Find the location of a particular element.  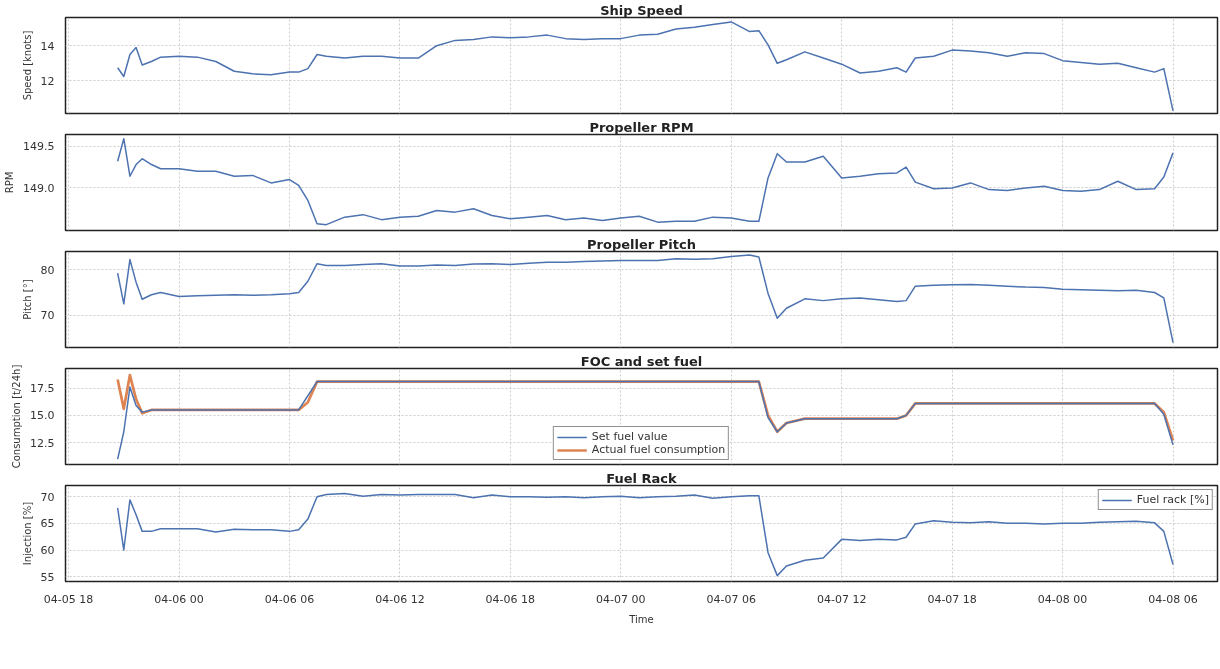

y-tick-label: 12 is located at coordinates (47, 81).